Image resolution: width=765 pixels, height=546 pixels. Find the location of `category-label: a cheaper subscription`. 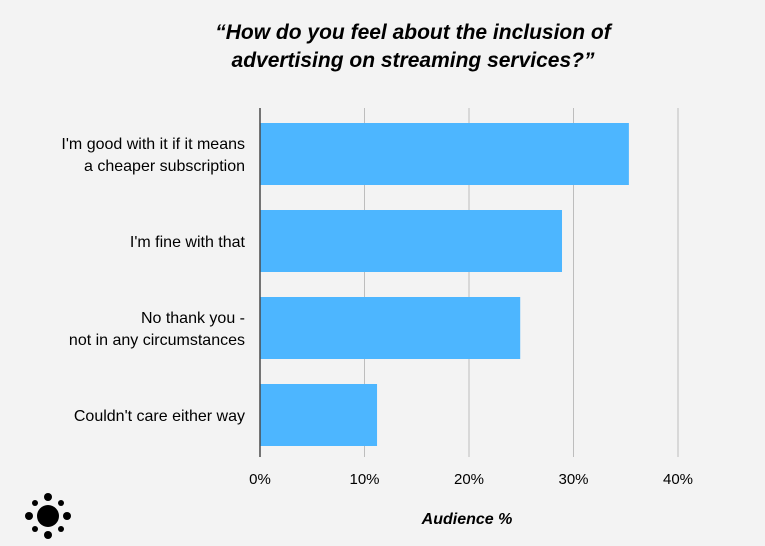

category-label: a cheaper subscription is located at coordinates (164, 166).